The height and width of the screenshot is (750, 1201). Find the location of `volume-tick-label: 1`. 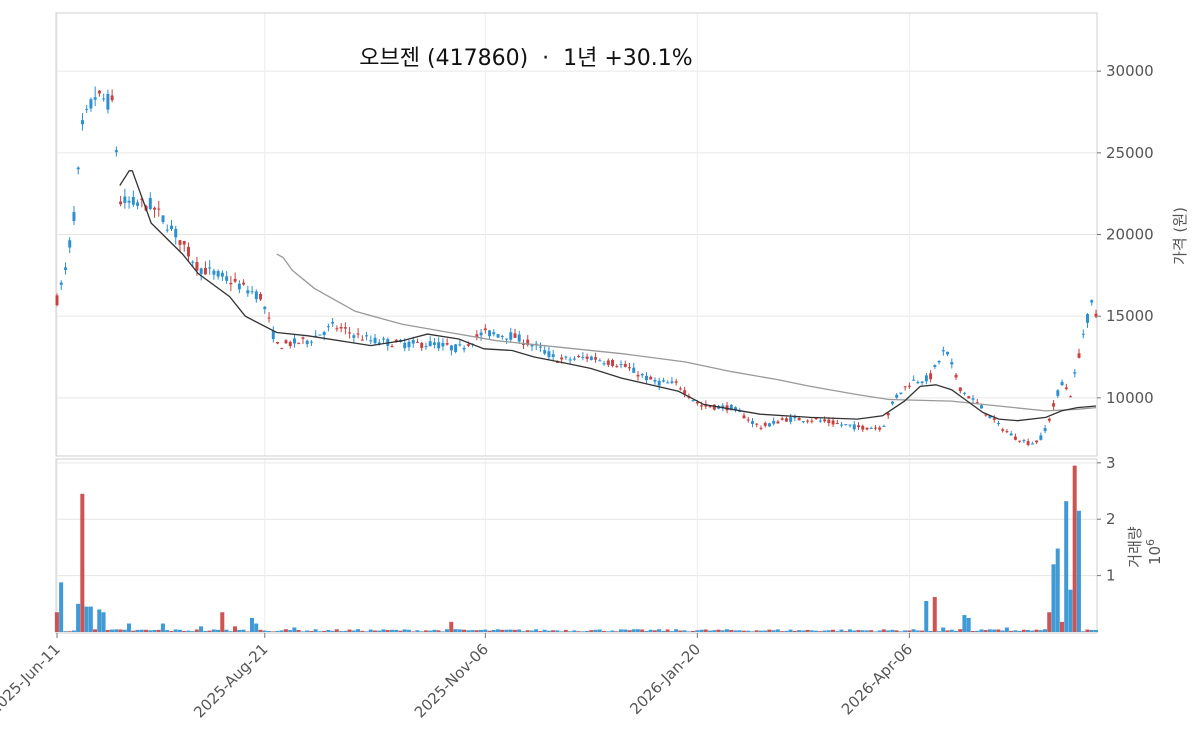

volume-tick-label: 1 is located at coordinates (1111, 576).